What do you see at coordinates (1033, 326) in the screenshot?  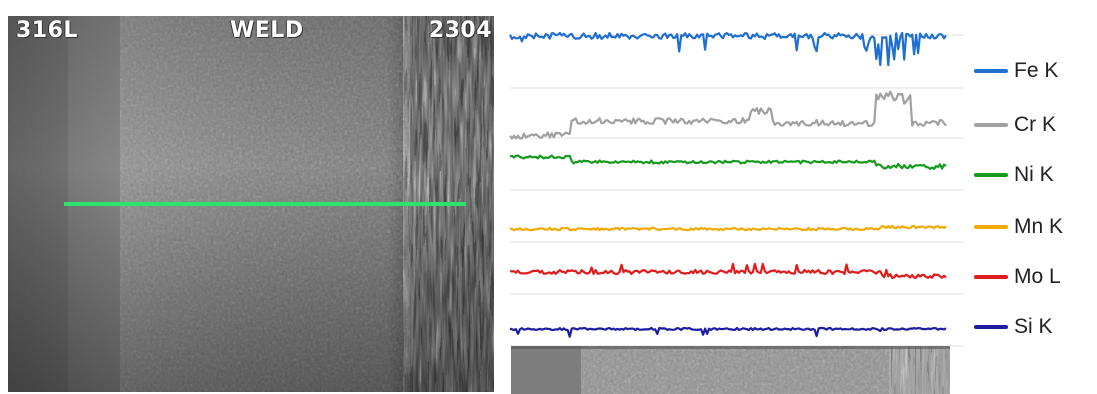 I see `legend-label: Si K` at bounding box center [1033, 326].